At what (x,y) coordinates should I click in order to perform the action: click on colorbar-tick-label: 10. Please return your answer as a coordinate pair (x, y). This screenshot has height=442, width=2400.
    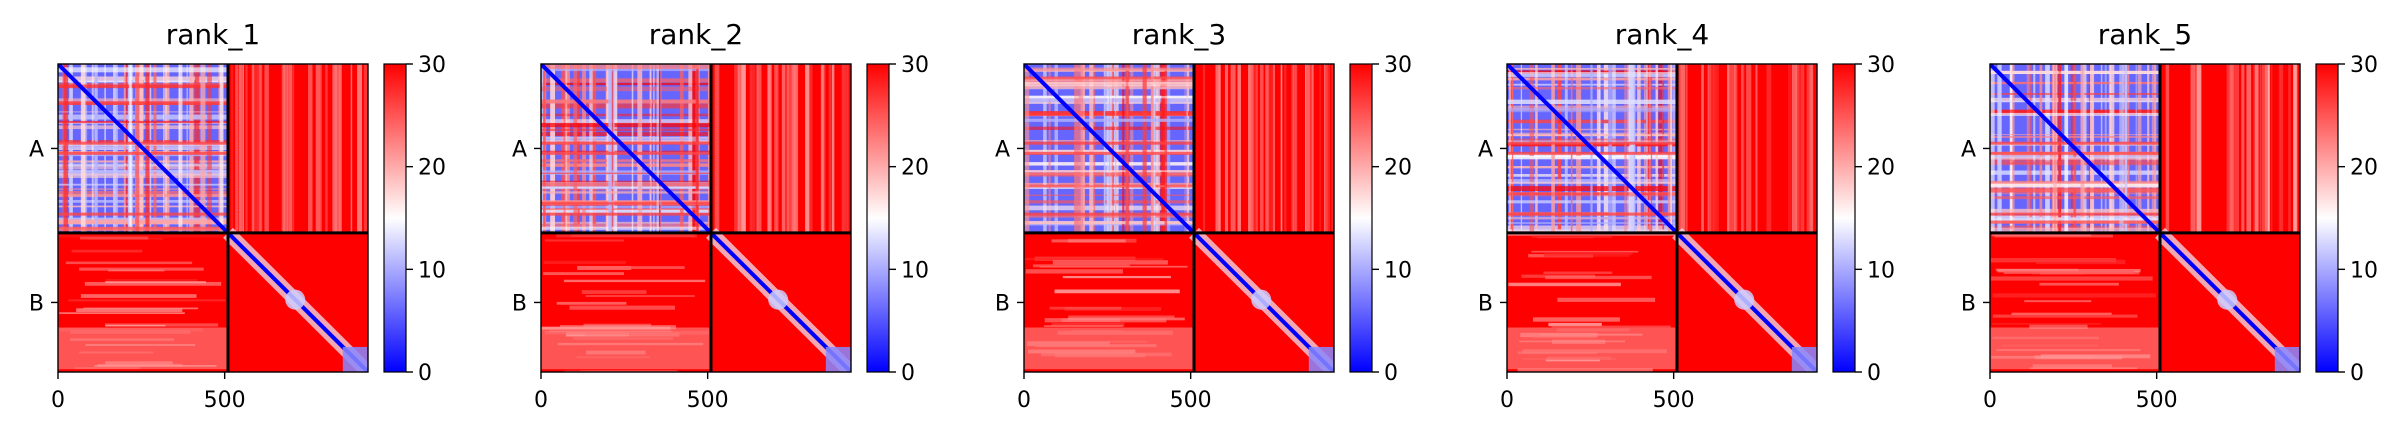
    Looking at the image, I should click on (2364, 270).